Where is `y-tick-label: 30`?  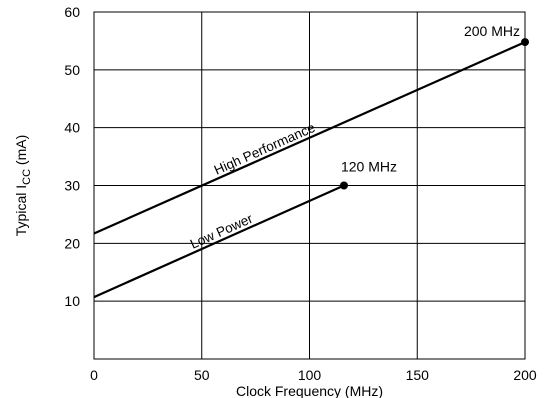 y-tick-label: 30 is located at coordinates (72, 186).